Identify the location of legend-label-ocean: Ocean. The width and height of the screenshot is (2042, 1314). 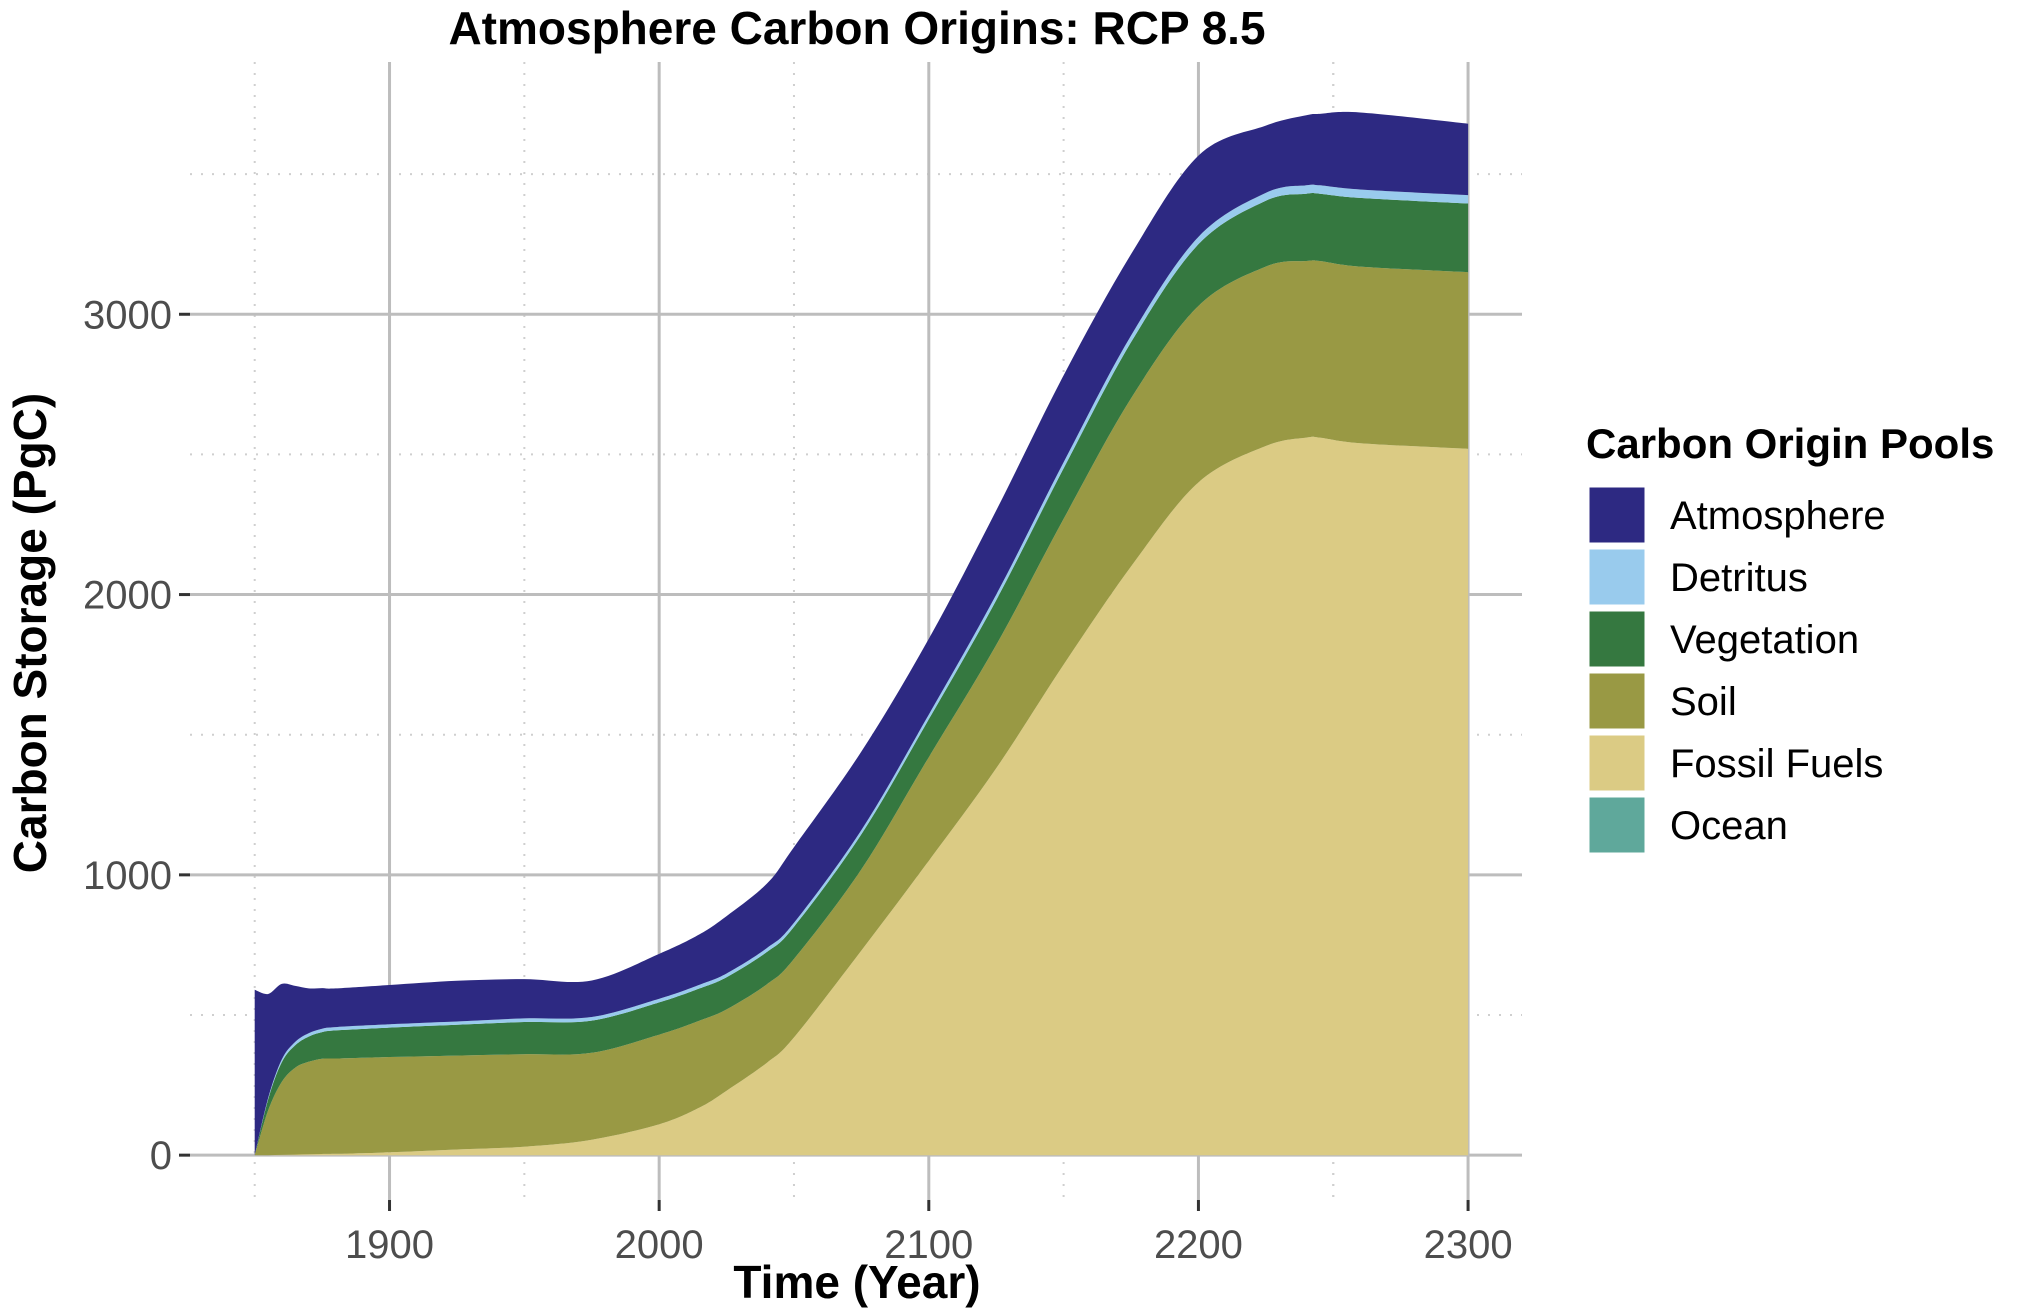
(1729, 826).